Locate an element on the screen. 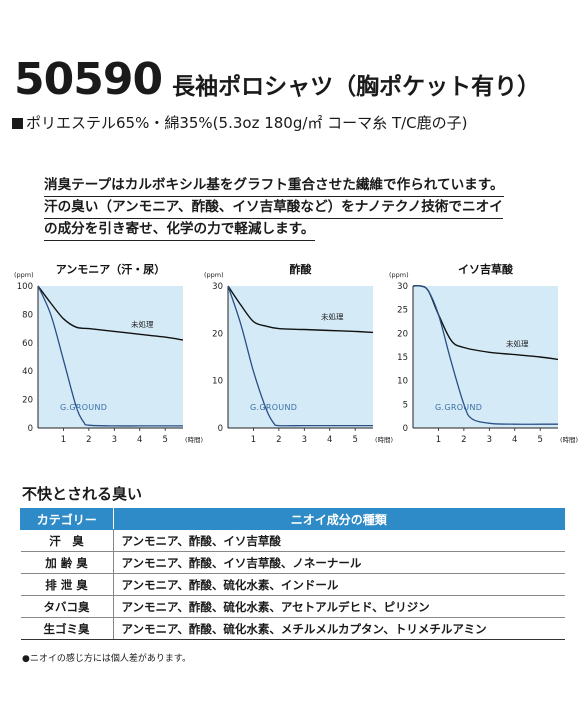 This screenshot has width=587, height=702. header-category: カテゴリー is located at coordinates (67, 519).